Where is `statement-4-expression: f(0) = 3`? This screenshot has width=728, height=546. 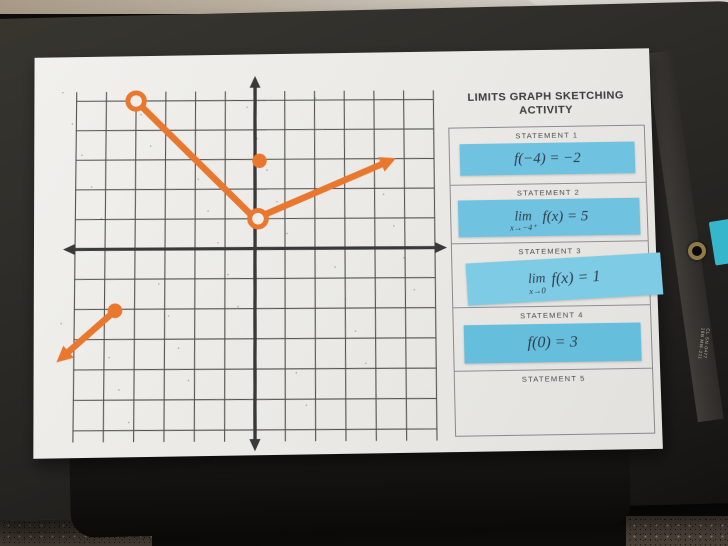
statement-4-expression: f(0) = 3 is located at coordinates (552, 342).